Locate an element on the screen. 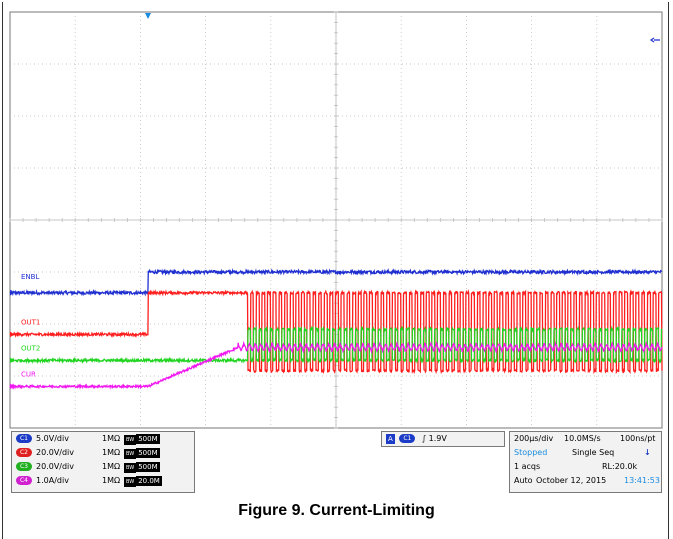  figure-caption: Figure 9. Current-Limiting is located at coordinates (336, 510).